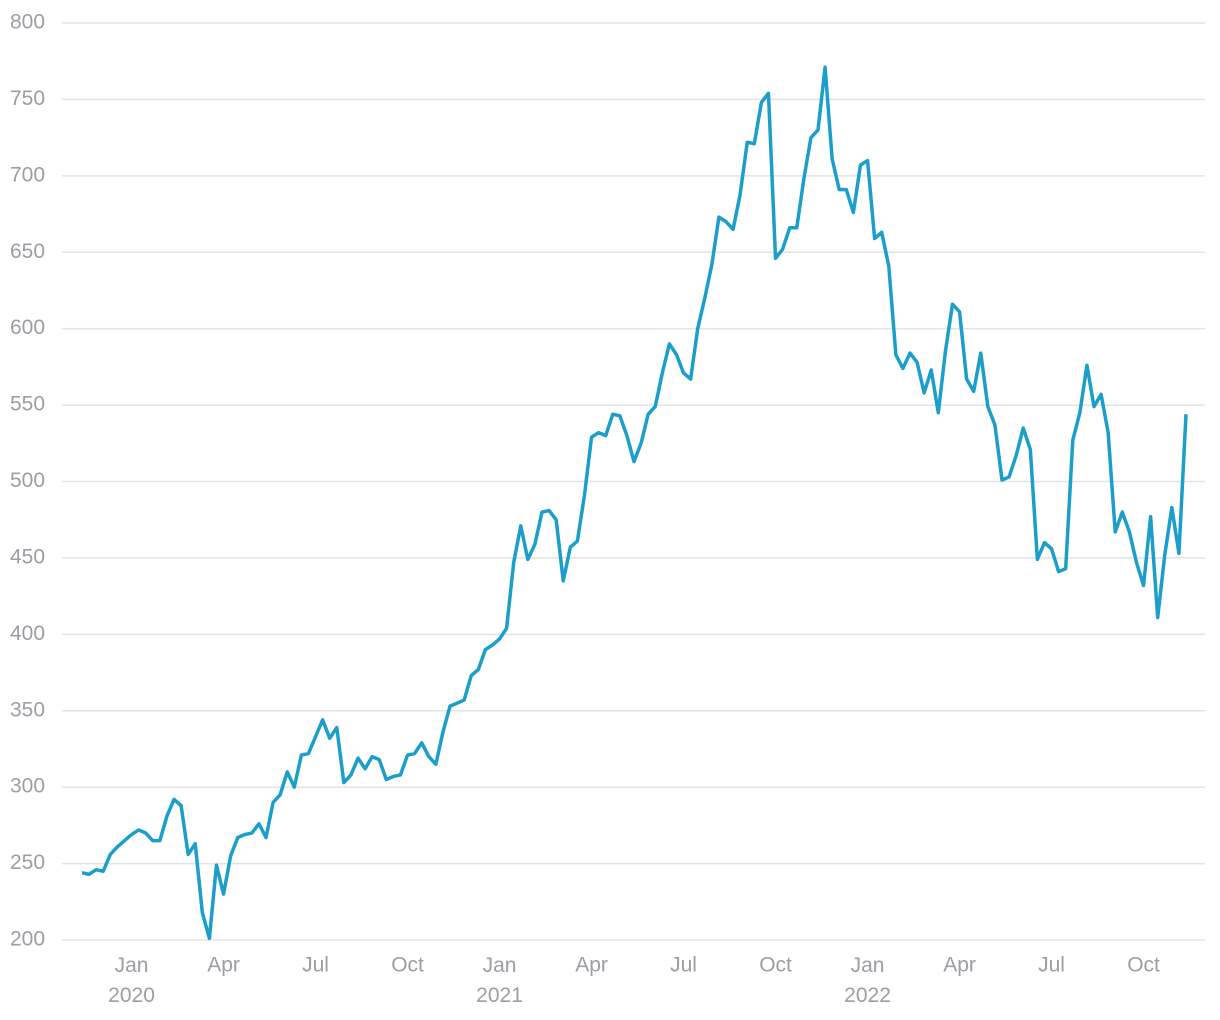 This screenshot has width=1220, height=1020. I want to click on y-tick-label: 400, so click(27, 633).